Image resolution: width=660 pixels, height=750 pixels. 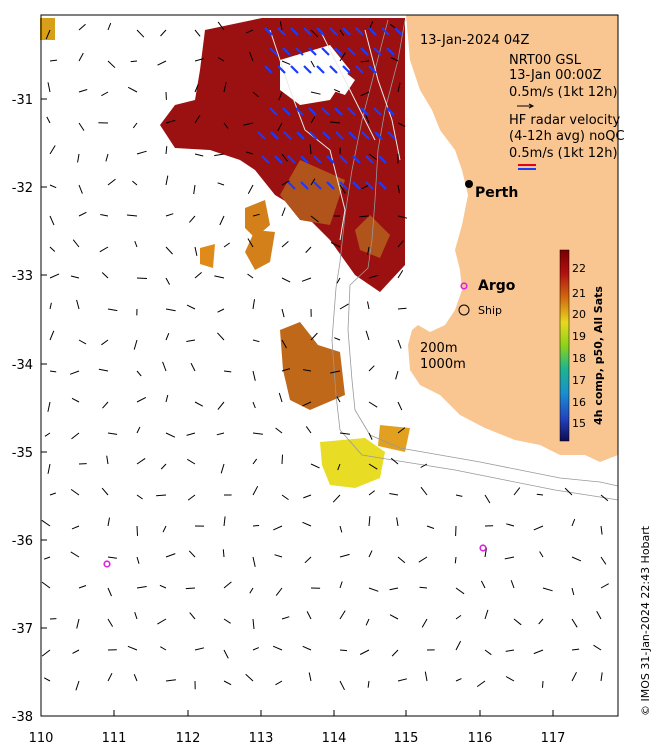 What do you see at coordinates (22, 276) in the screenshot?
I see `lat-tick: -33` at bounding box center [22, 276].